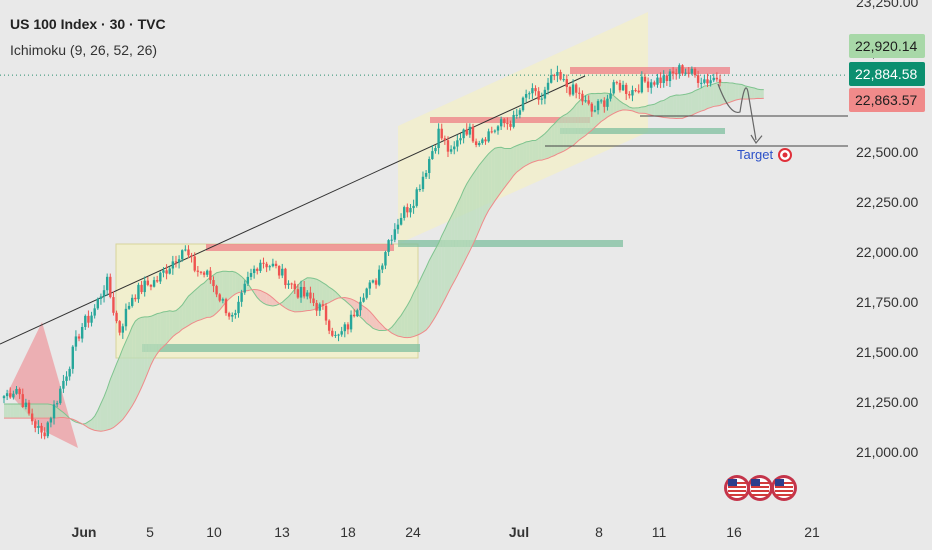 The image size is (932, 550). I want to click on price-tick-label: 21,000.00, so click(887, 452).